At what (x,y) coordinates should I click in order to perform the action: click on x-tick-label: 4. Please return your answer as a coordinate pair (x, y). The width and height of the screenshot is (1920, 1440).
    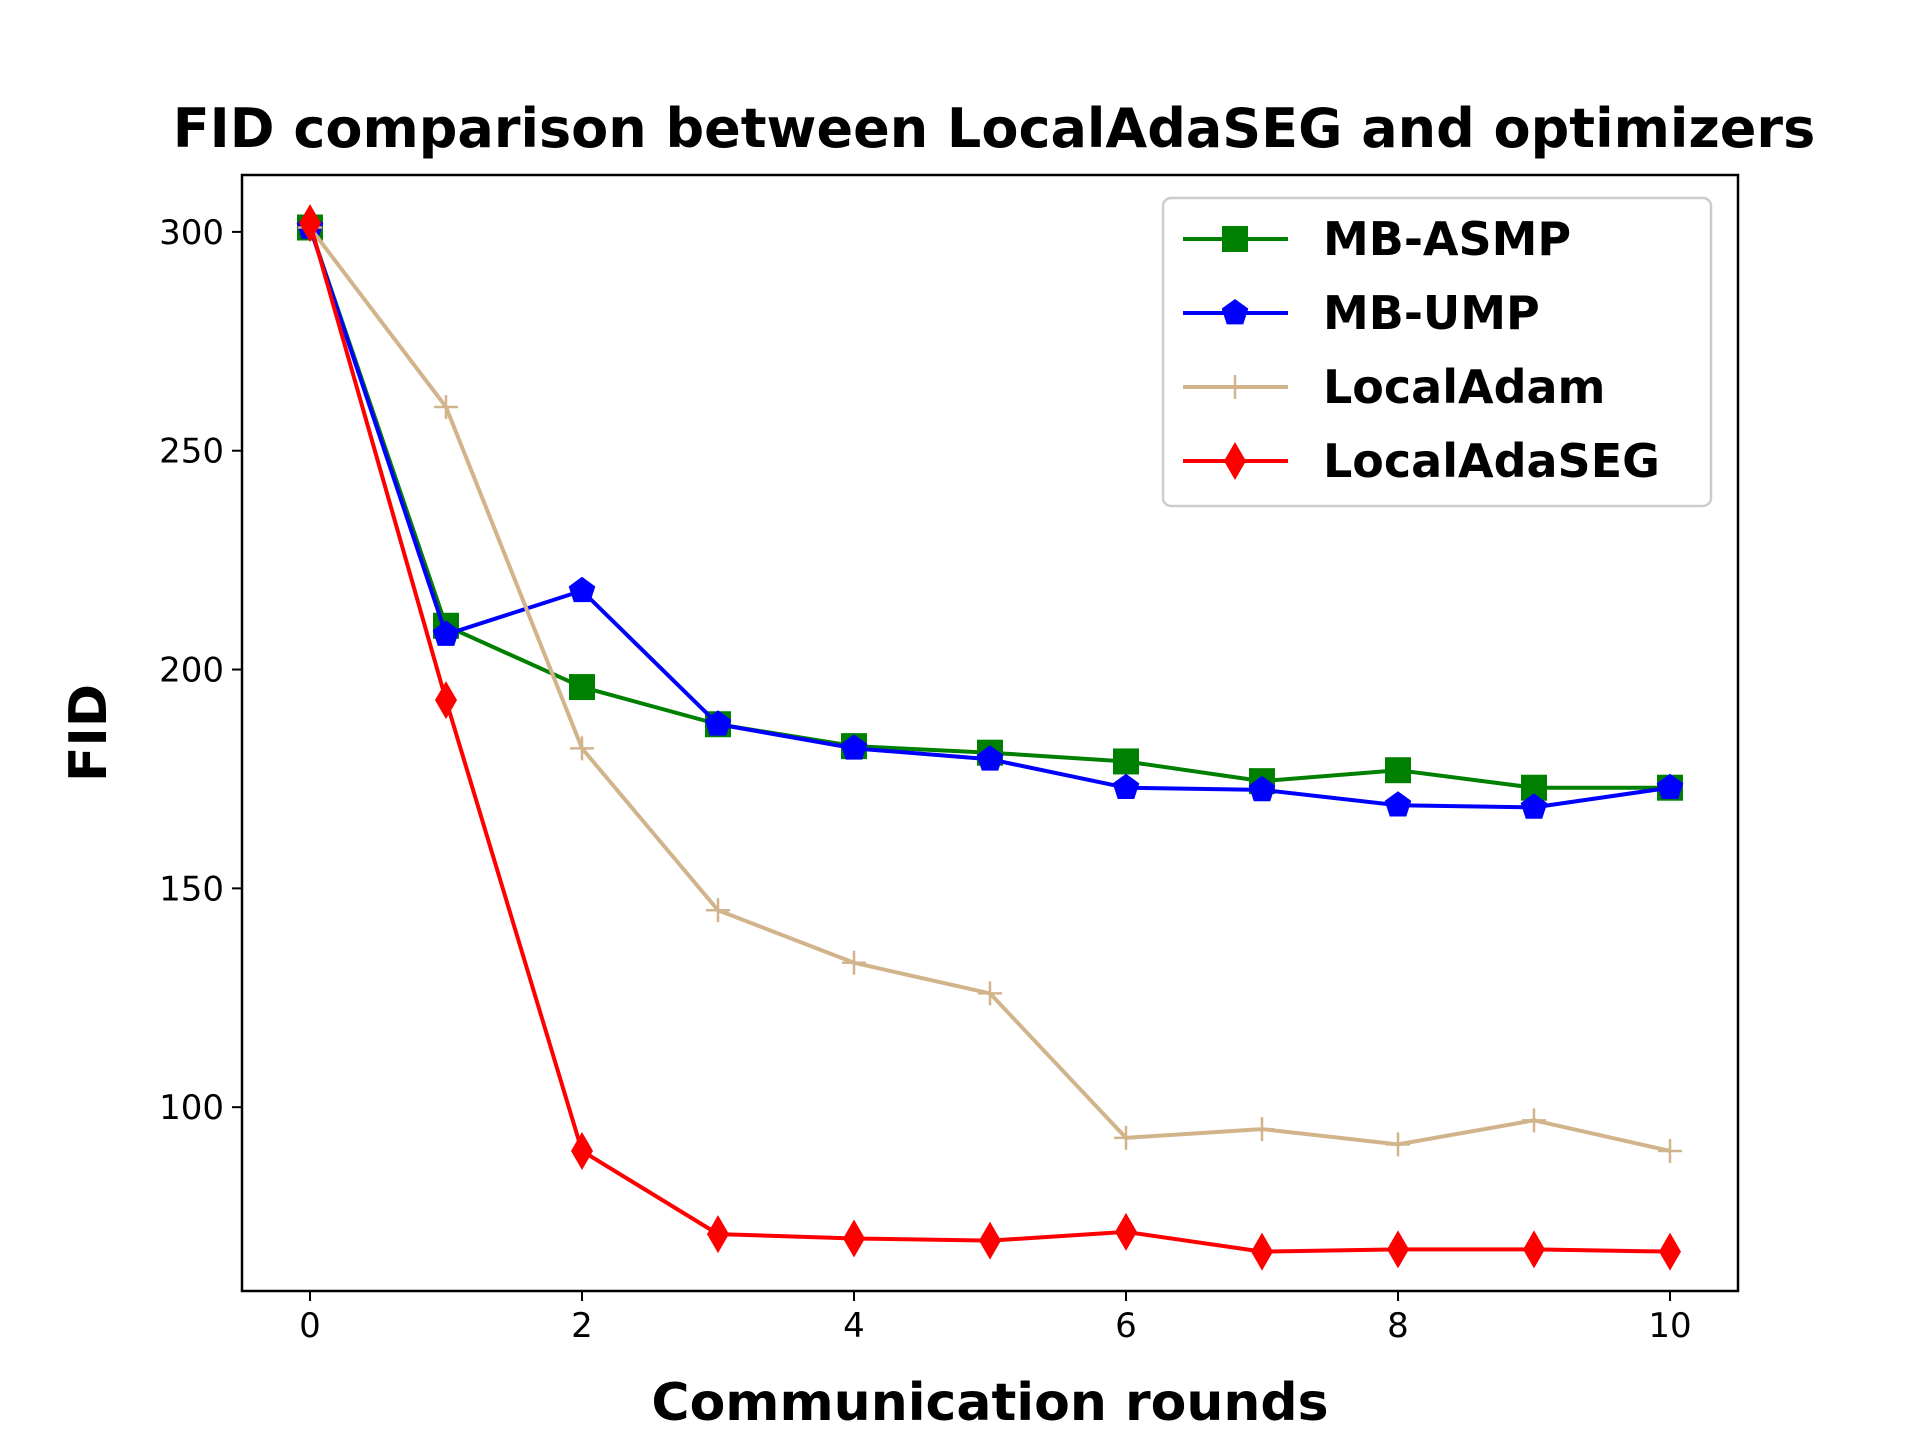
    Looking at the image, I should click on (854, 1326).